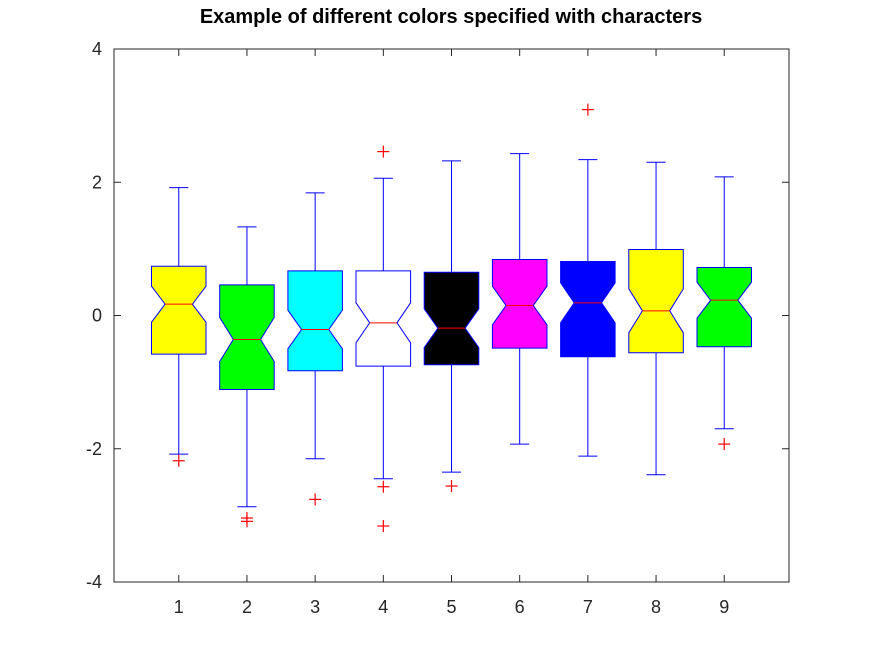  I want to click on y-tick-label: 0, so click(97, 316).